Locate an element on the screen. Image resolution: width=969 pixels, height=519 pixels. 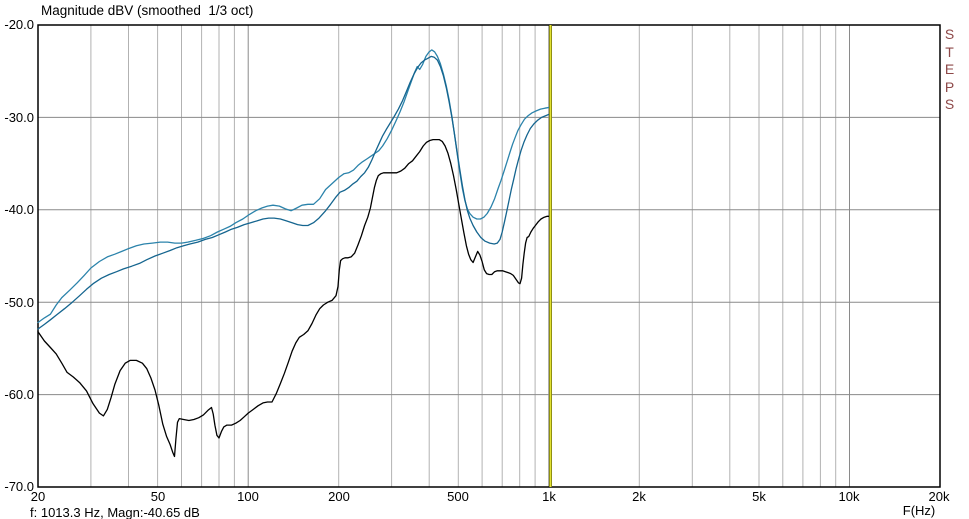
cursor-line-core is located at coordinates (550, 256).